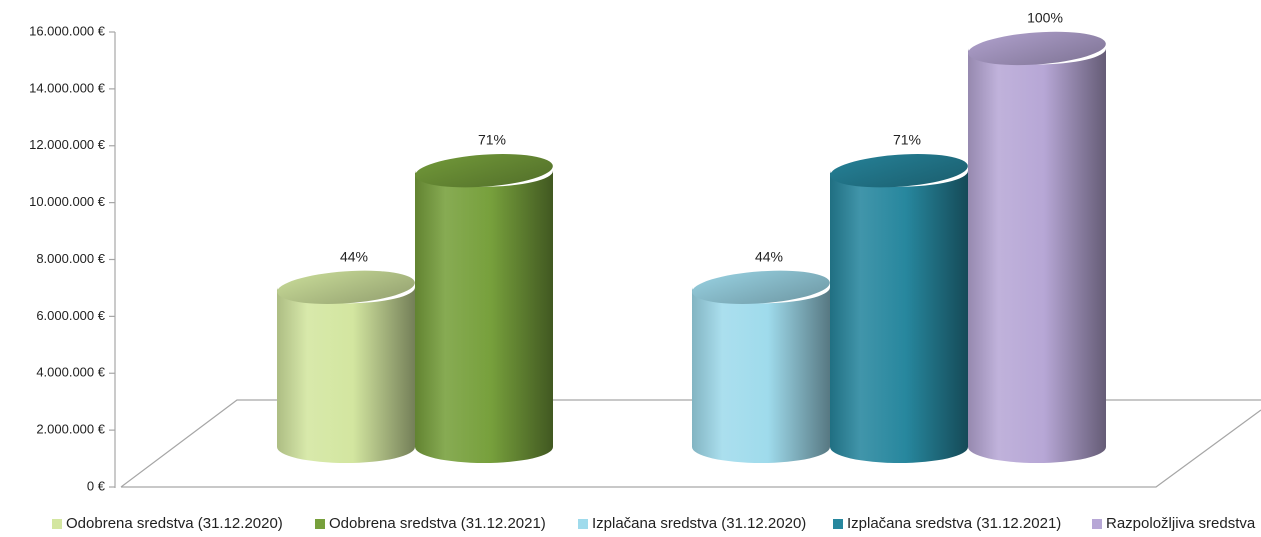 The width and height of the screenshot is (1261, 537). What do you see at coordinates (1045, 17) in the screenshot?
I see `data-label: 100%` at bounding box center [1045, 17].